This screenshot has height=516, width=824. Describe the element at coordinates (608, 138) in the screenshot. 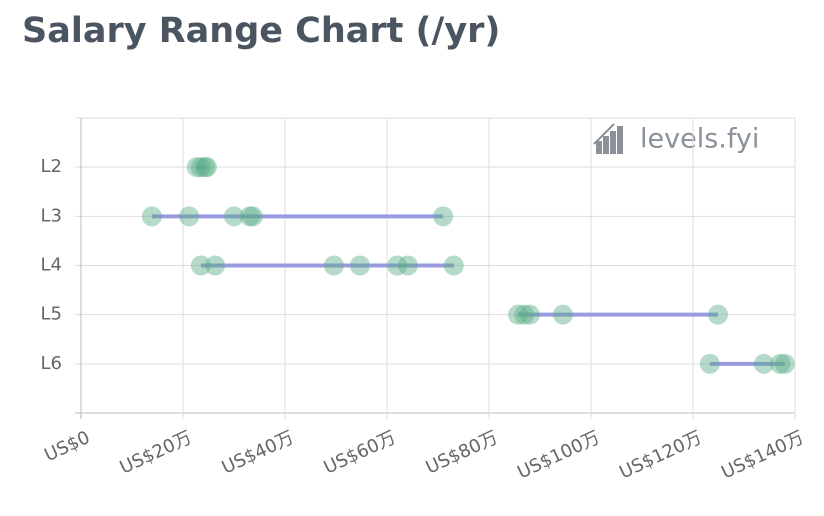

I see `logo-icon` at that location.